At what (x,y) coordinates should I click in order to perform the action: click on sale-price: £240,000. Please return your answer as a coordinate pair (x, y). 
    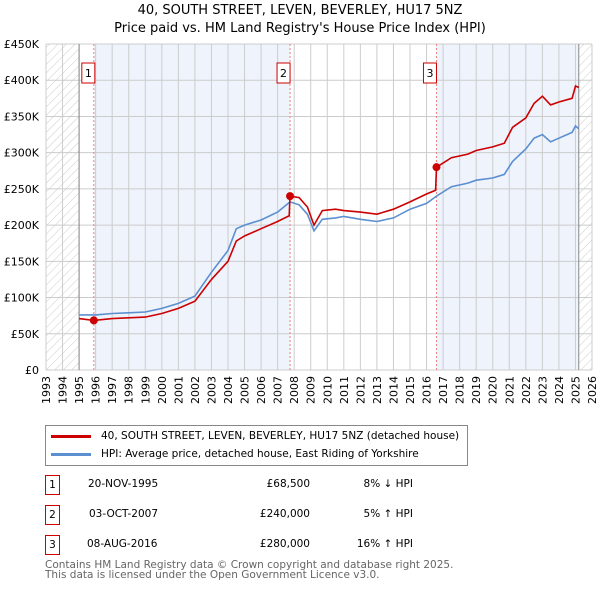
    Looking at the image, I should click on (284, 514).